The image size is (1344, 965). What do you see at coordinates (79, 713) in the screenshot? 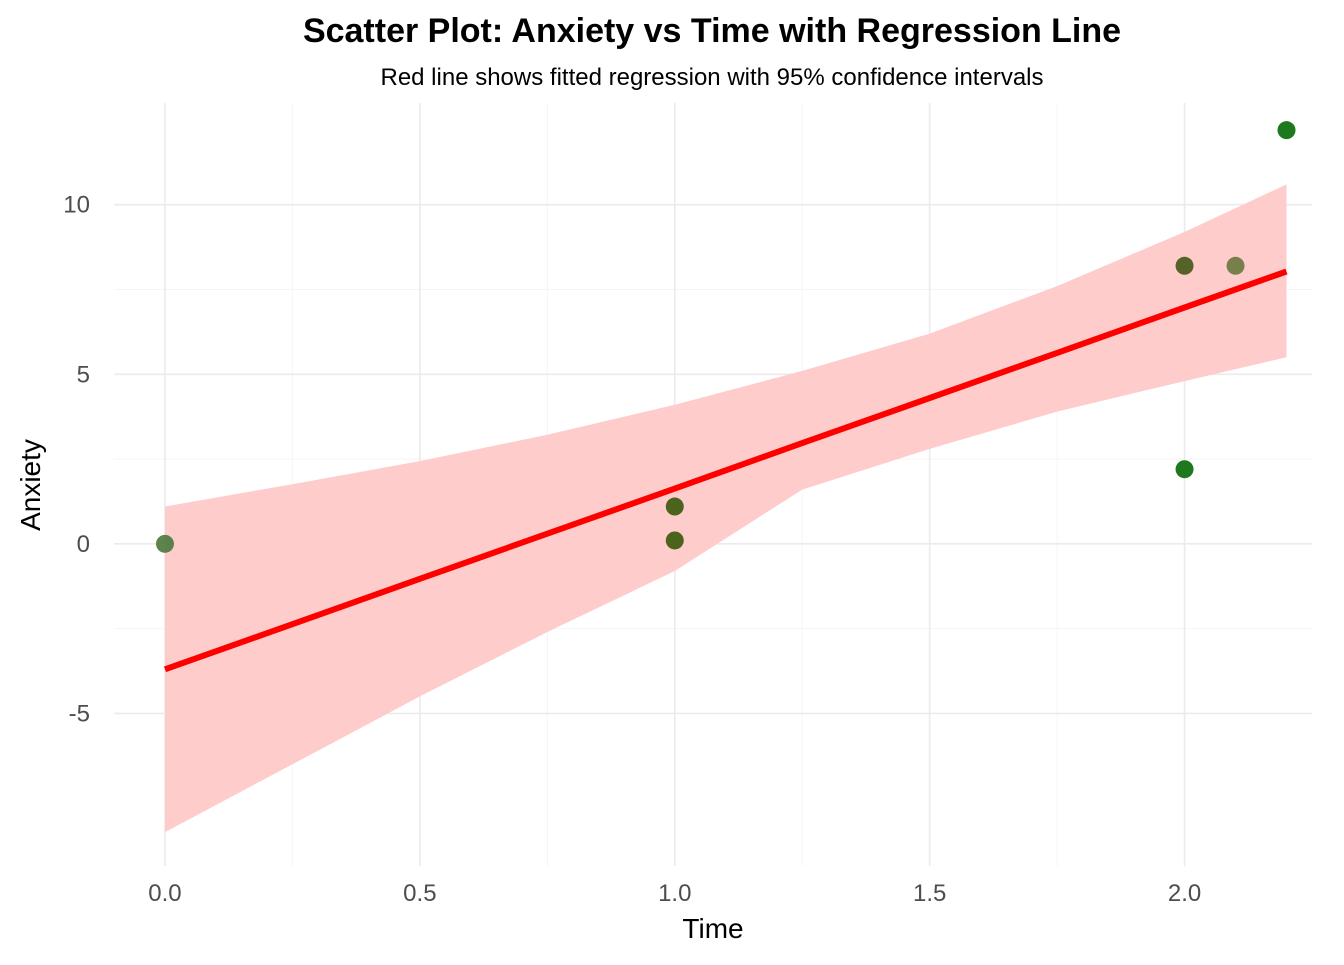
I see `y-tick-label: -5` at bounding box center [79, 713].